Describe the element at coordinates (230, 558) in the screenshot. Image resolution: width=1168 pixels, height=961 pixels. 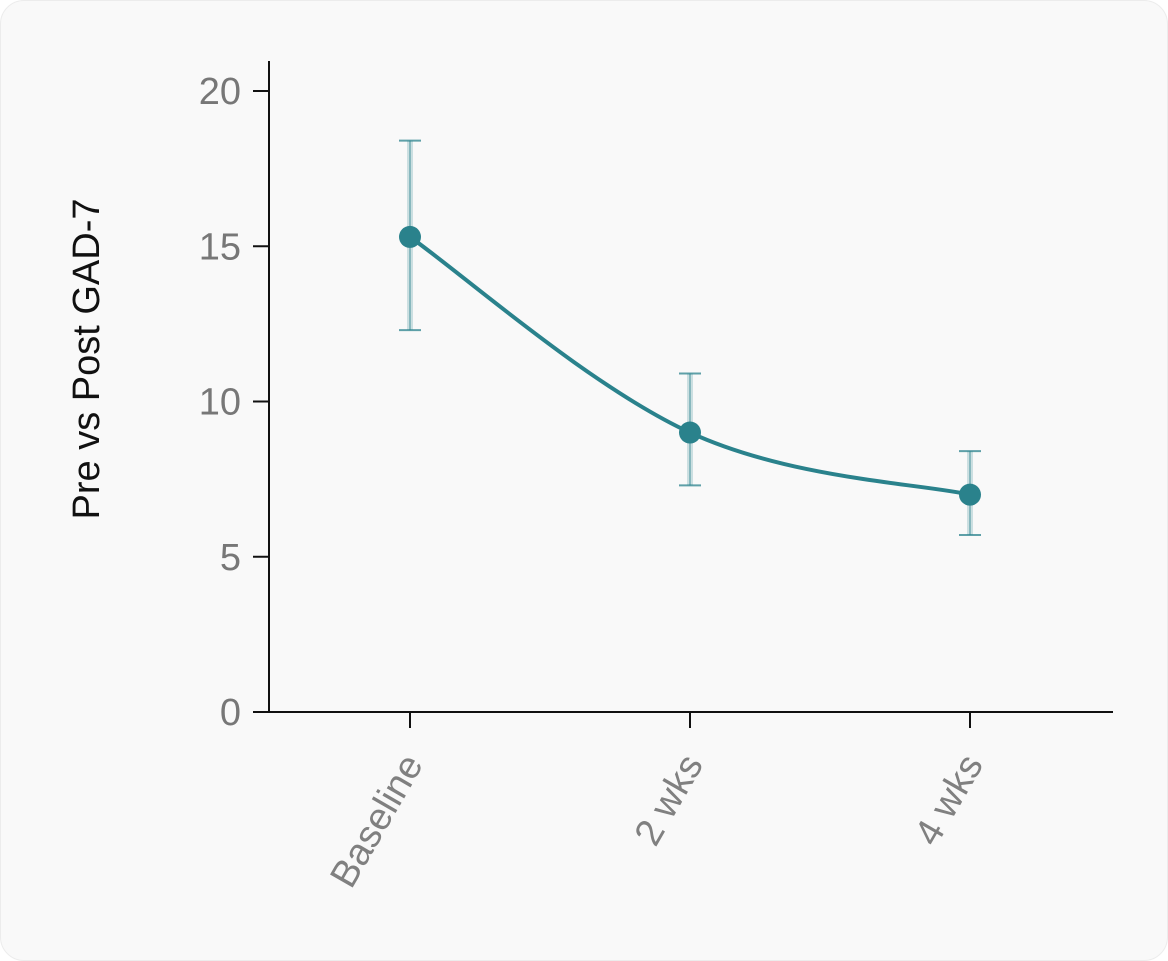
I see `y-tick-label: 5` at that location.